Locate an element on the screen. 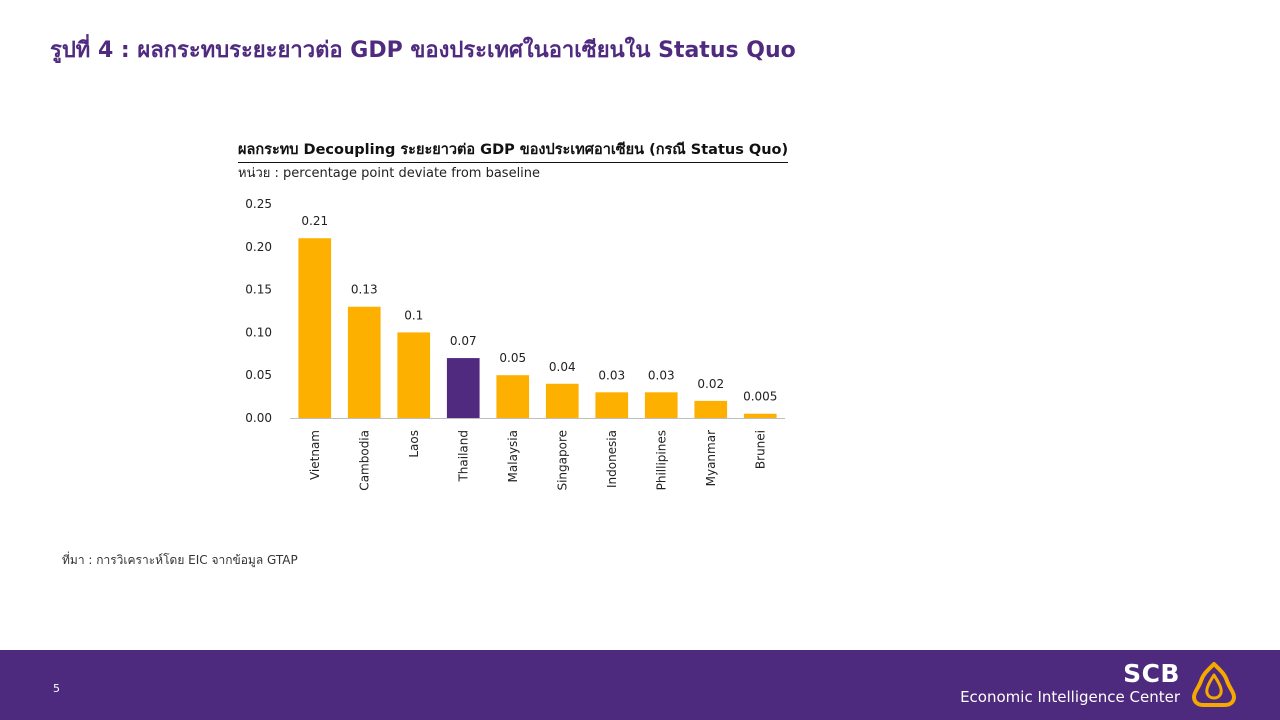  bar-singapore is located at coordinates (562, 400).